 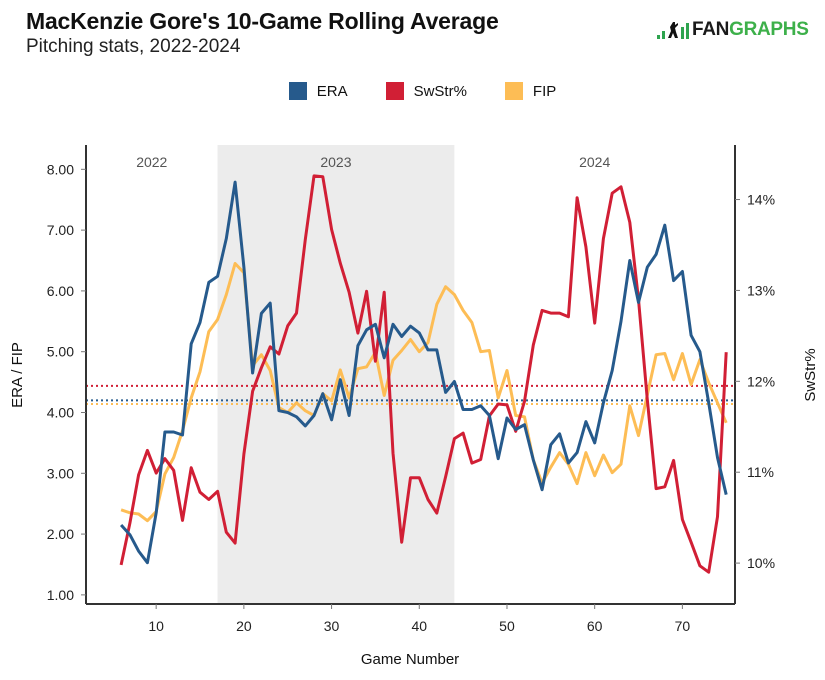 What do you see at coordinates (769, 29) in the screenshot?
I see `logo-text-graphs: GRAPHS` at bounding box center [769, 29].